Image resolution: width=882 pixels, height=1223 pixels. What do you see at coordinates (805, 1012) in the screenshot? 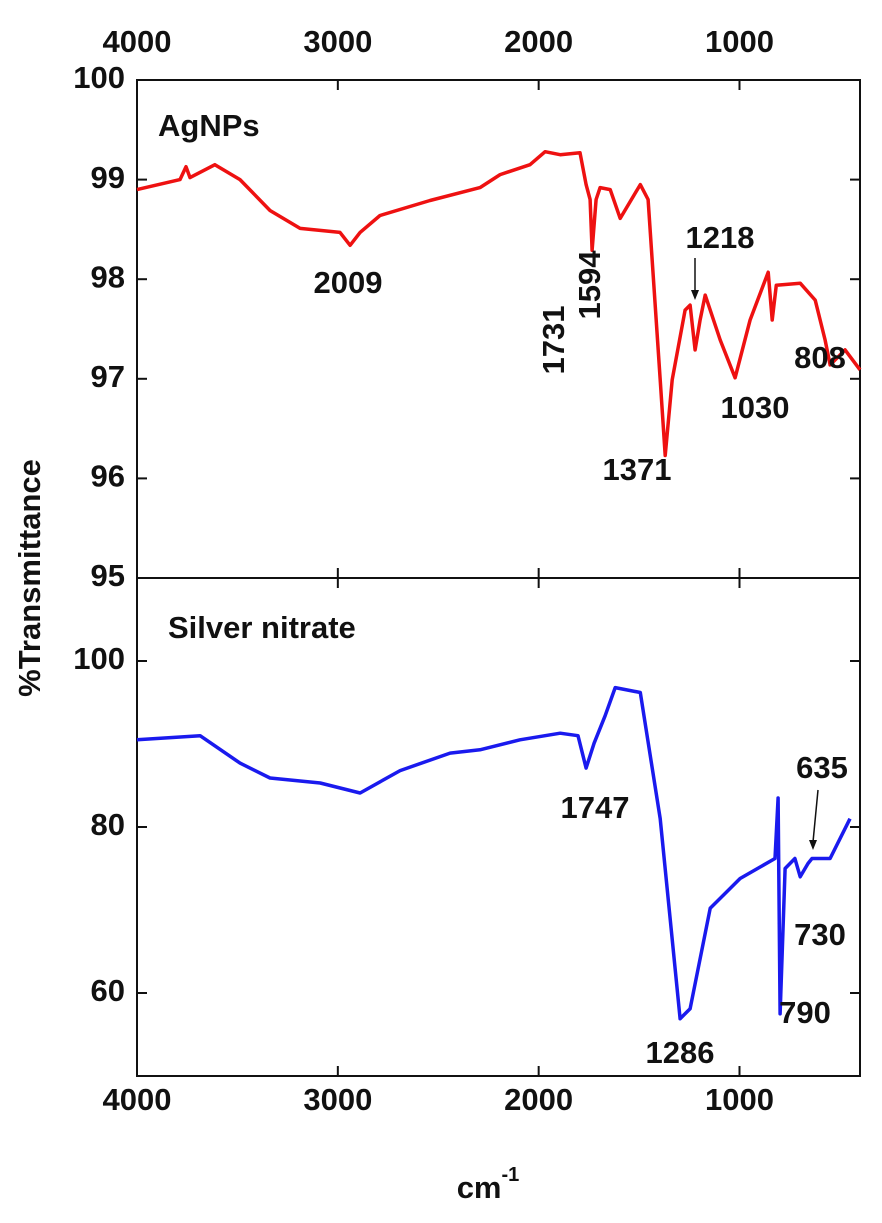
I see `peak-label: 790` at bounding box center [805, 1012].